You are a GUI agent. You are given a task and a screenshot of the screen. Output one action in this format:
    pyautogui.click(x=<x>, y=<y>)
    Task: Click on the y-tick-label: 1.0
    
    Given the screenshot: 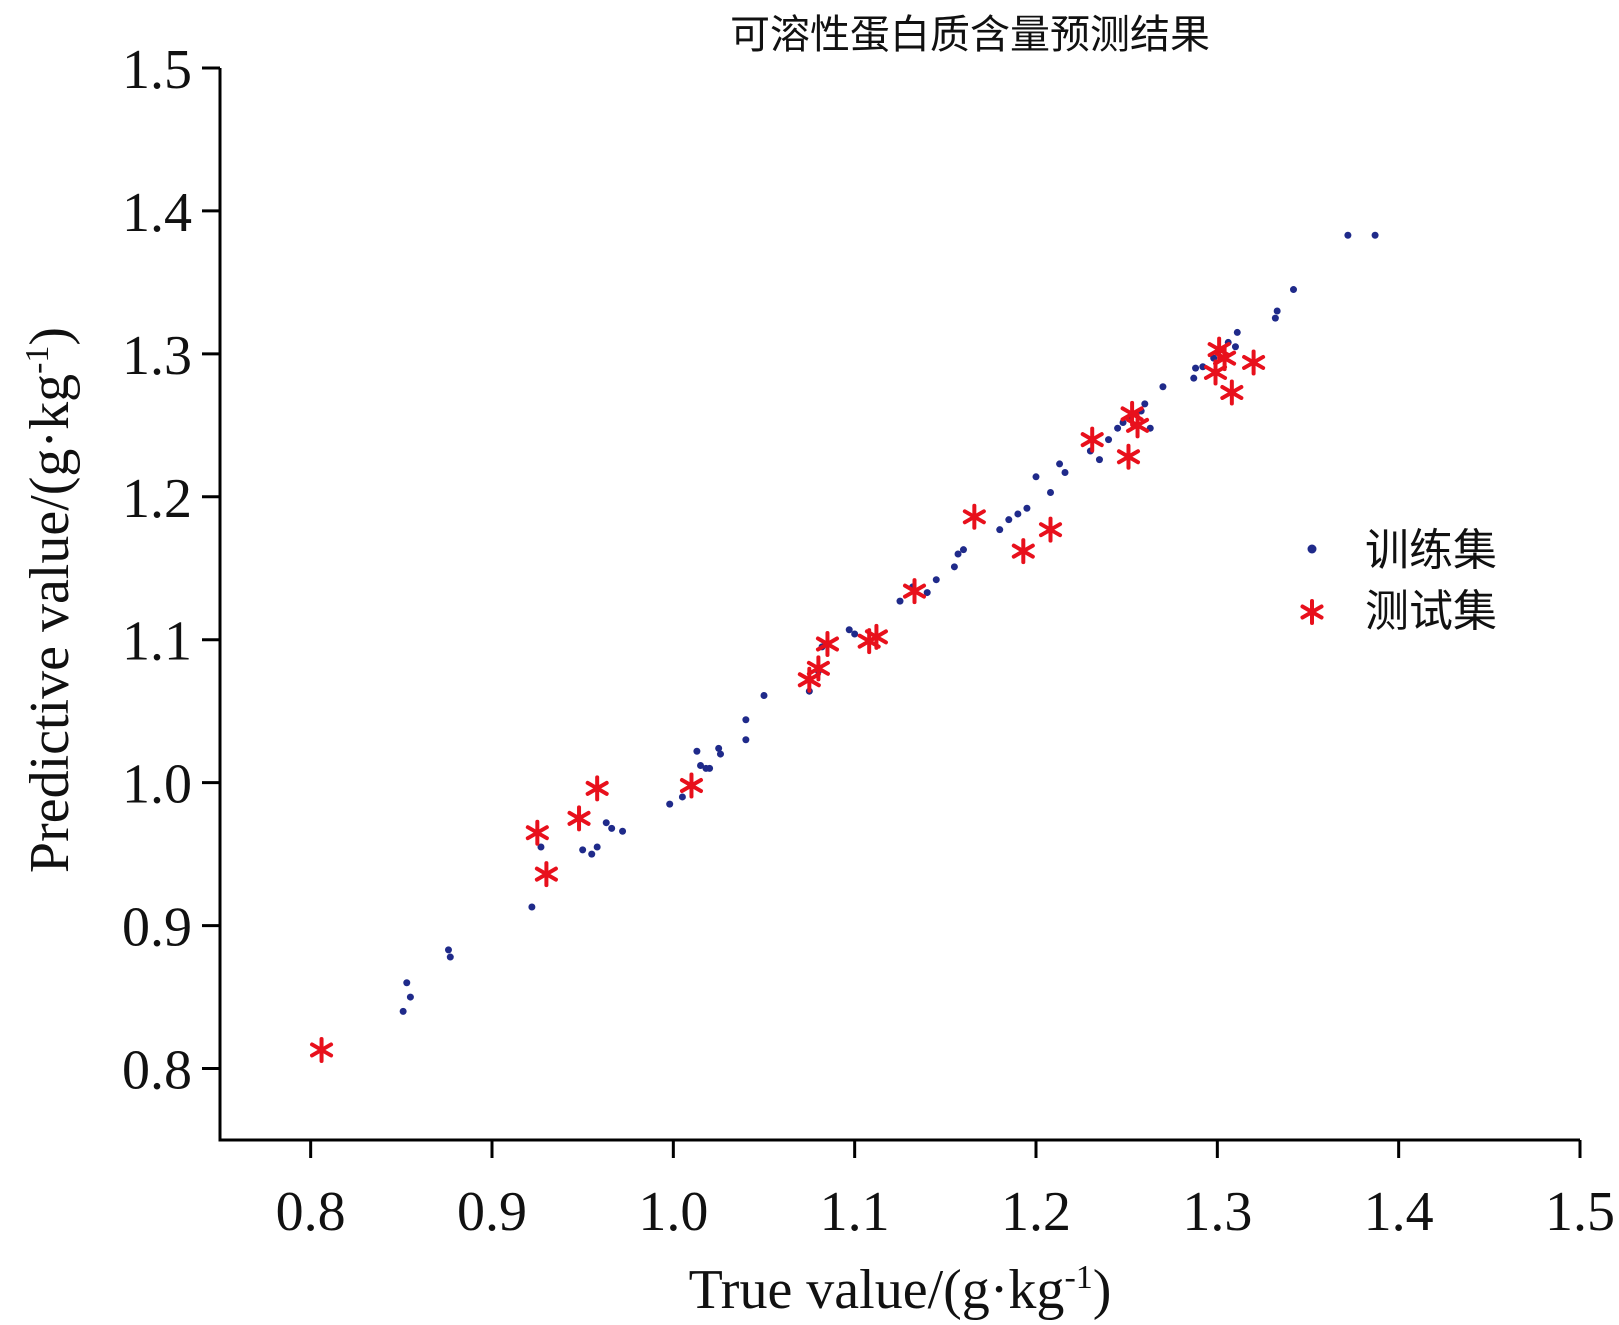 What is the action you would take?
    pyautogui.click(x=157, y=785)
    